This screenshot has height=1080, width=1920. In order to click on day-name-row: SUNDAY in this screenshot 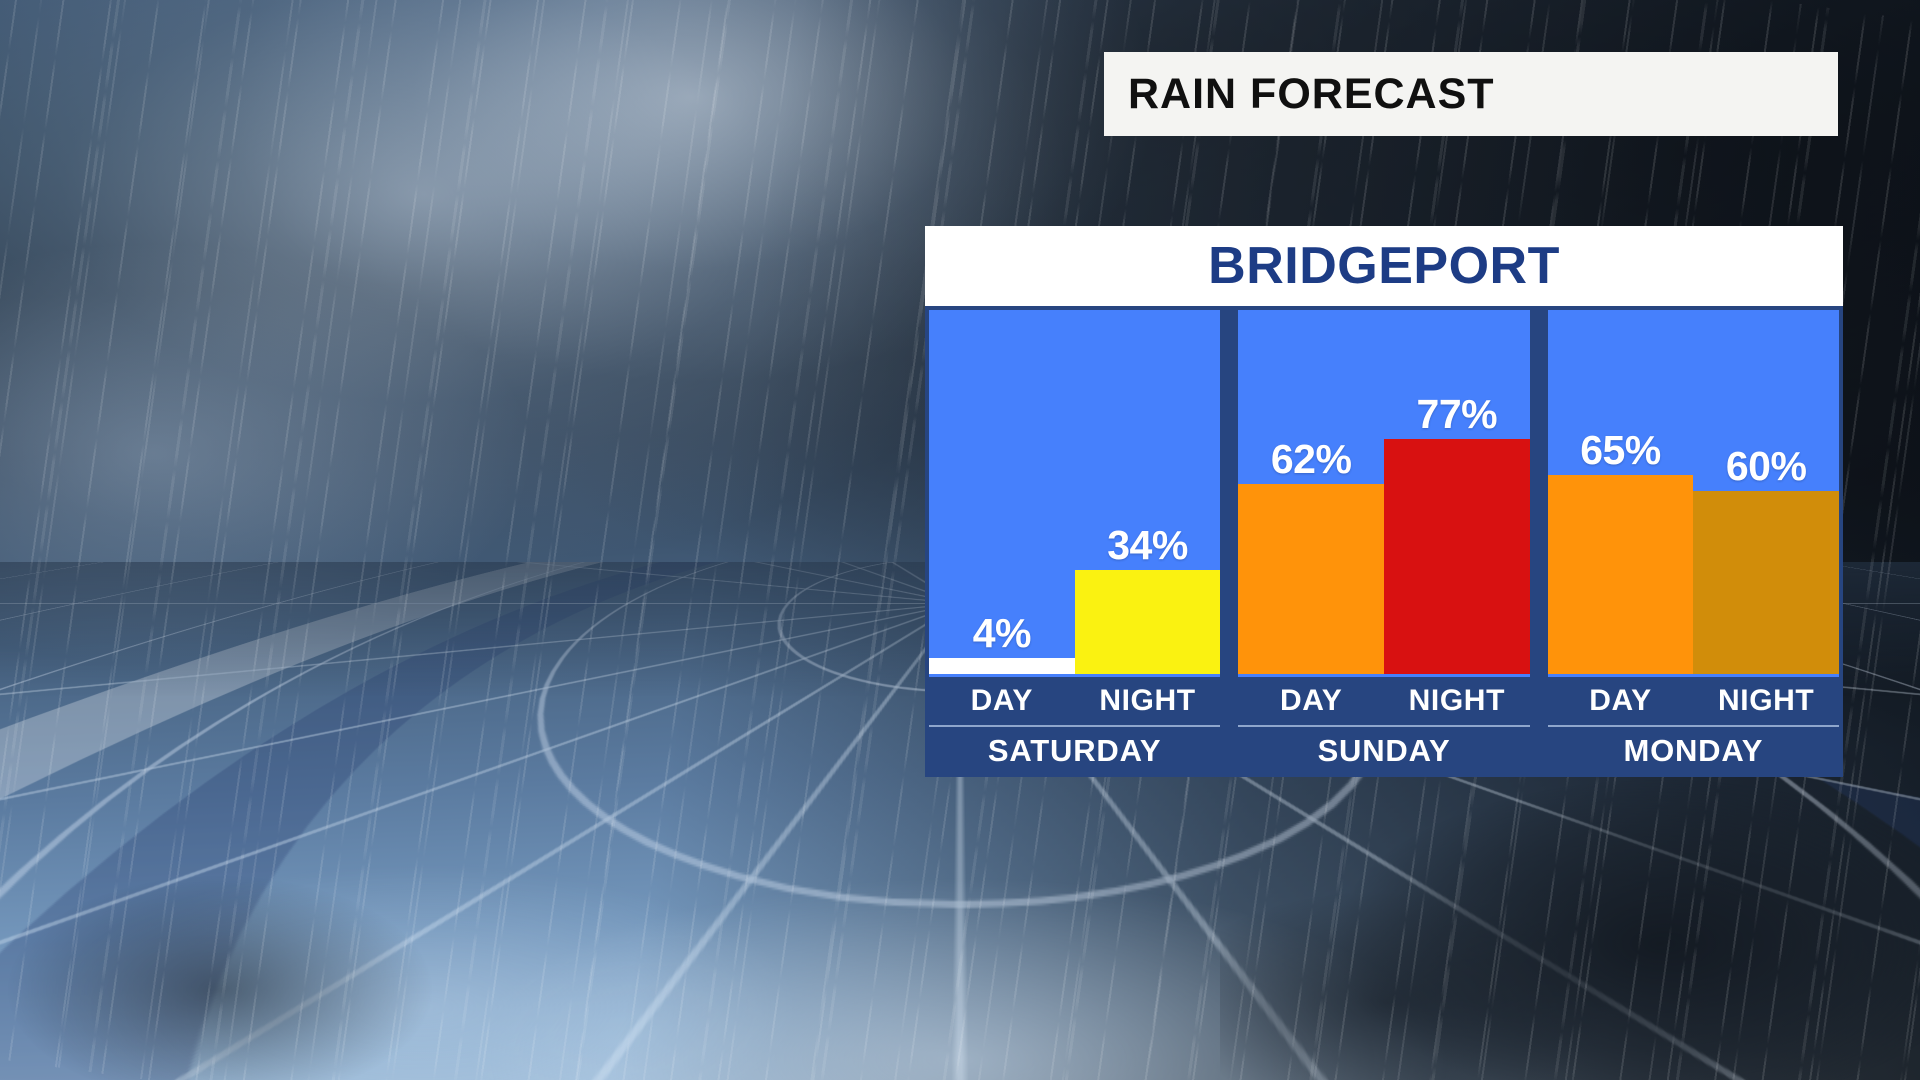, I will do `click(1384, 749)`.